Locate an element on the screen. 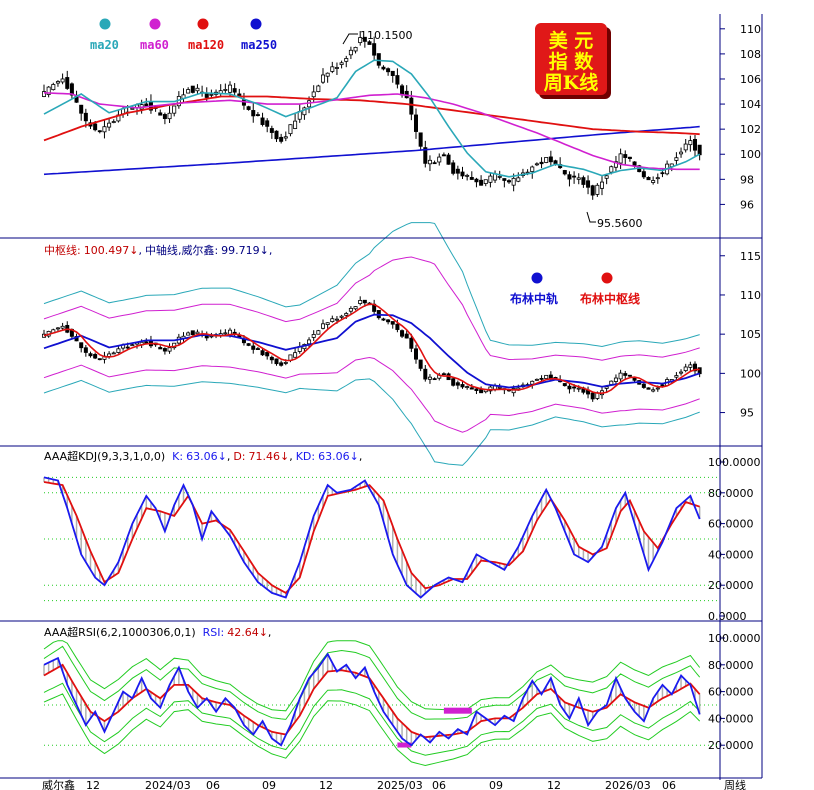 The width and height of the screenshot is (814, 790). ma120-line is located at coordinates (371, 118).